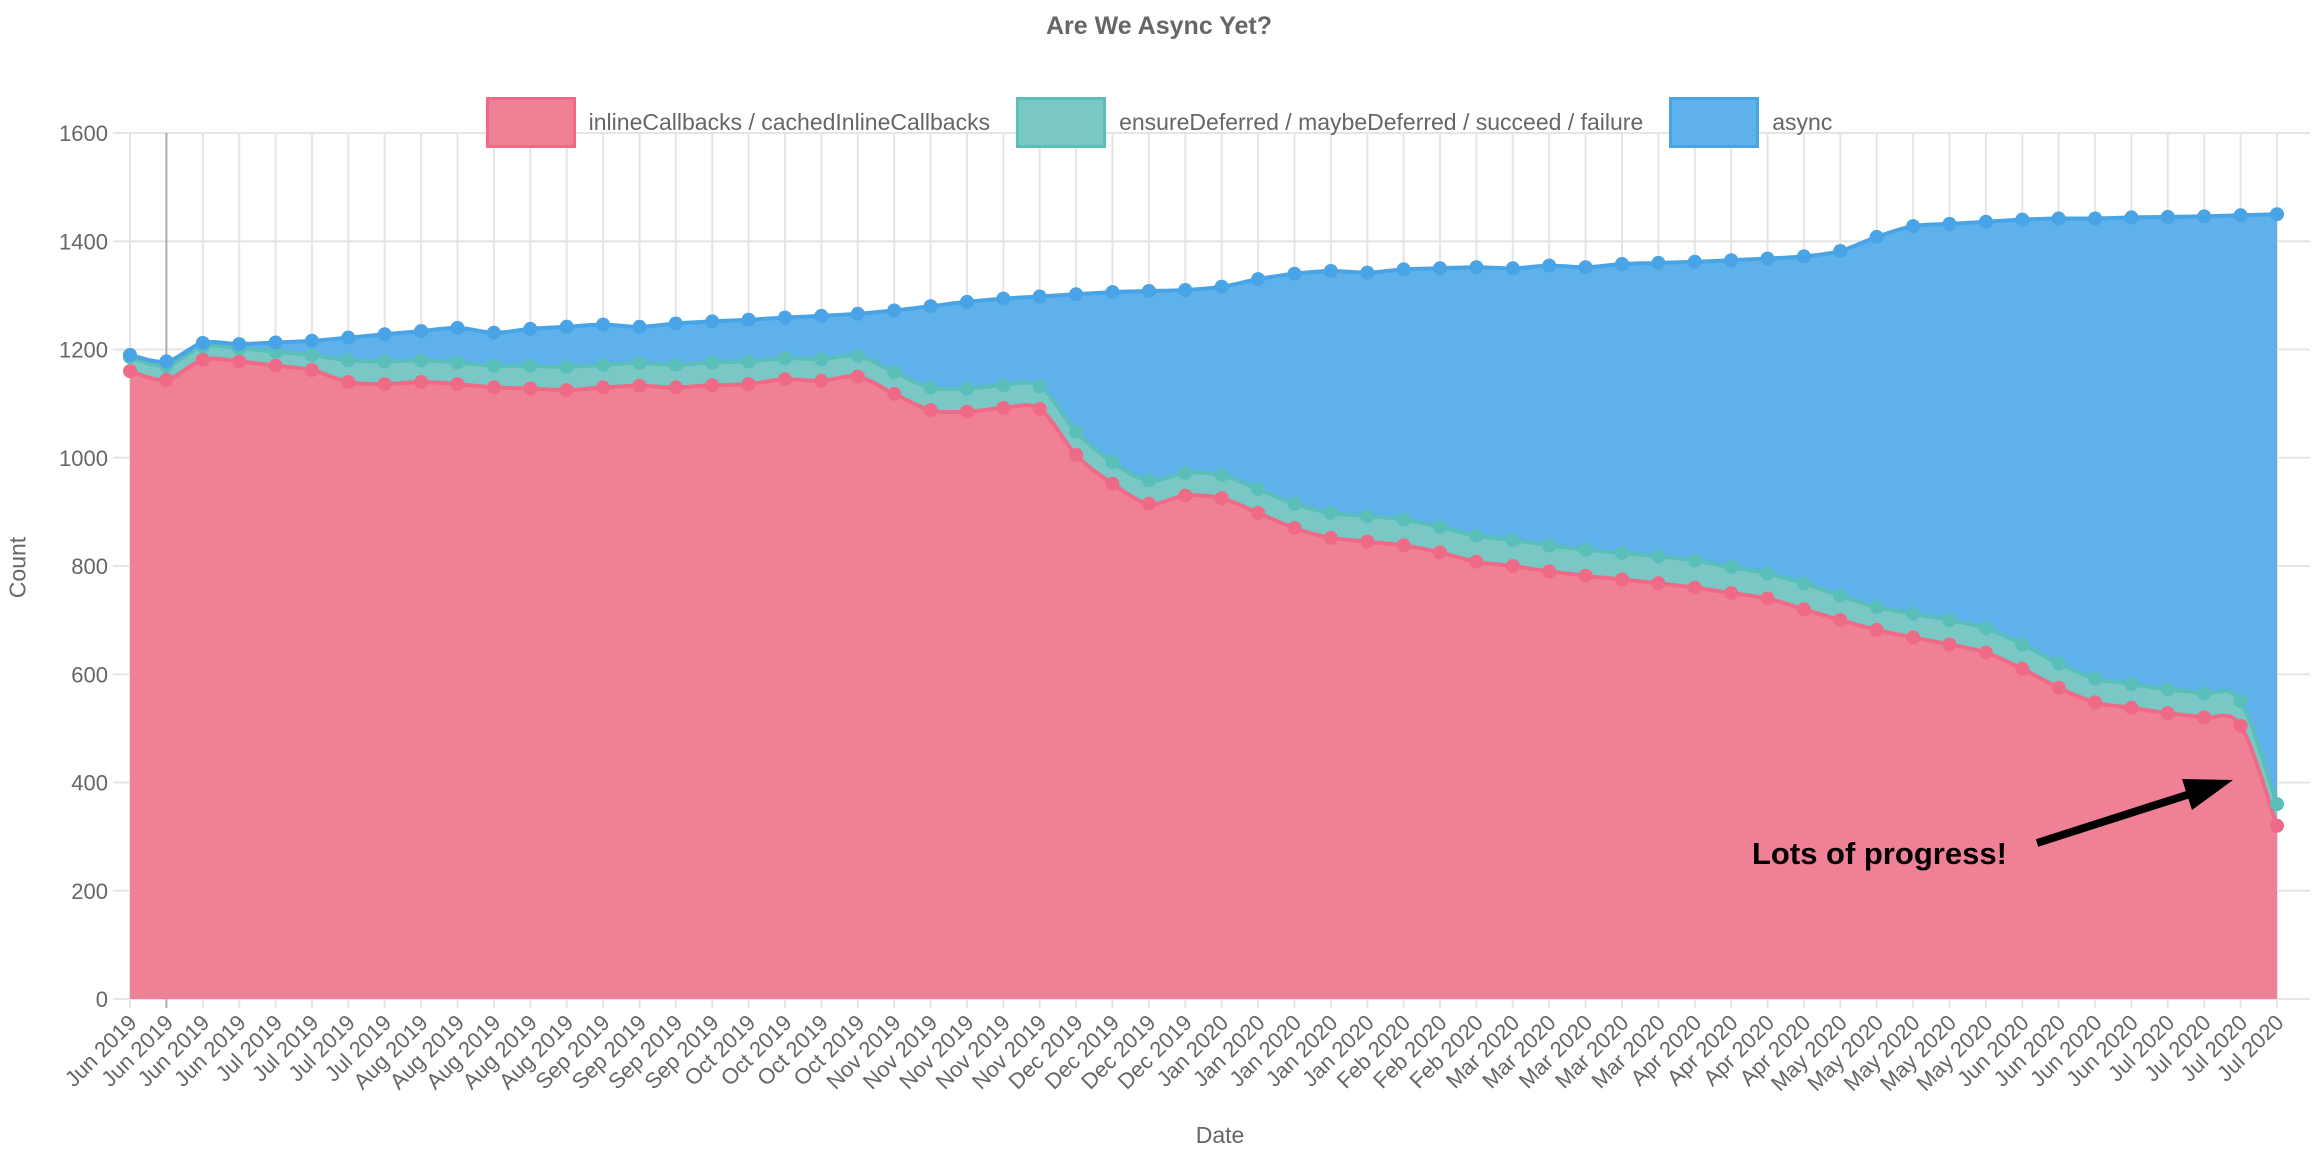 This screenshot has height=1158, width=2318. I want to click on y-axis-title: Count, so click(17, 567).